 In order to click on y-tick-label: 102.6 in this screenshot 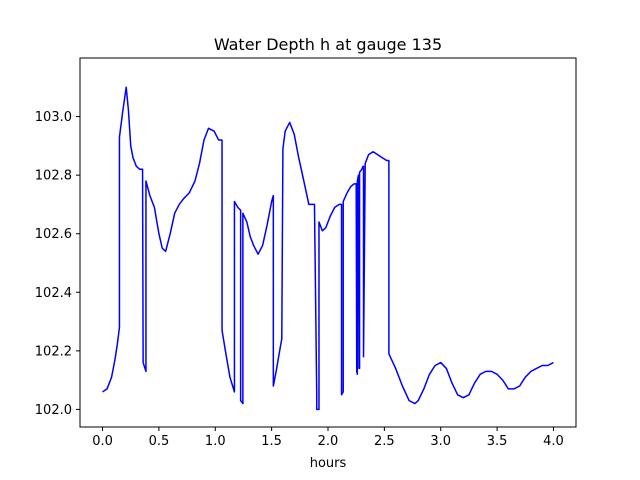, I will do `click(53, 234)`.